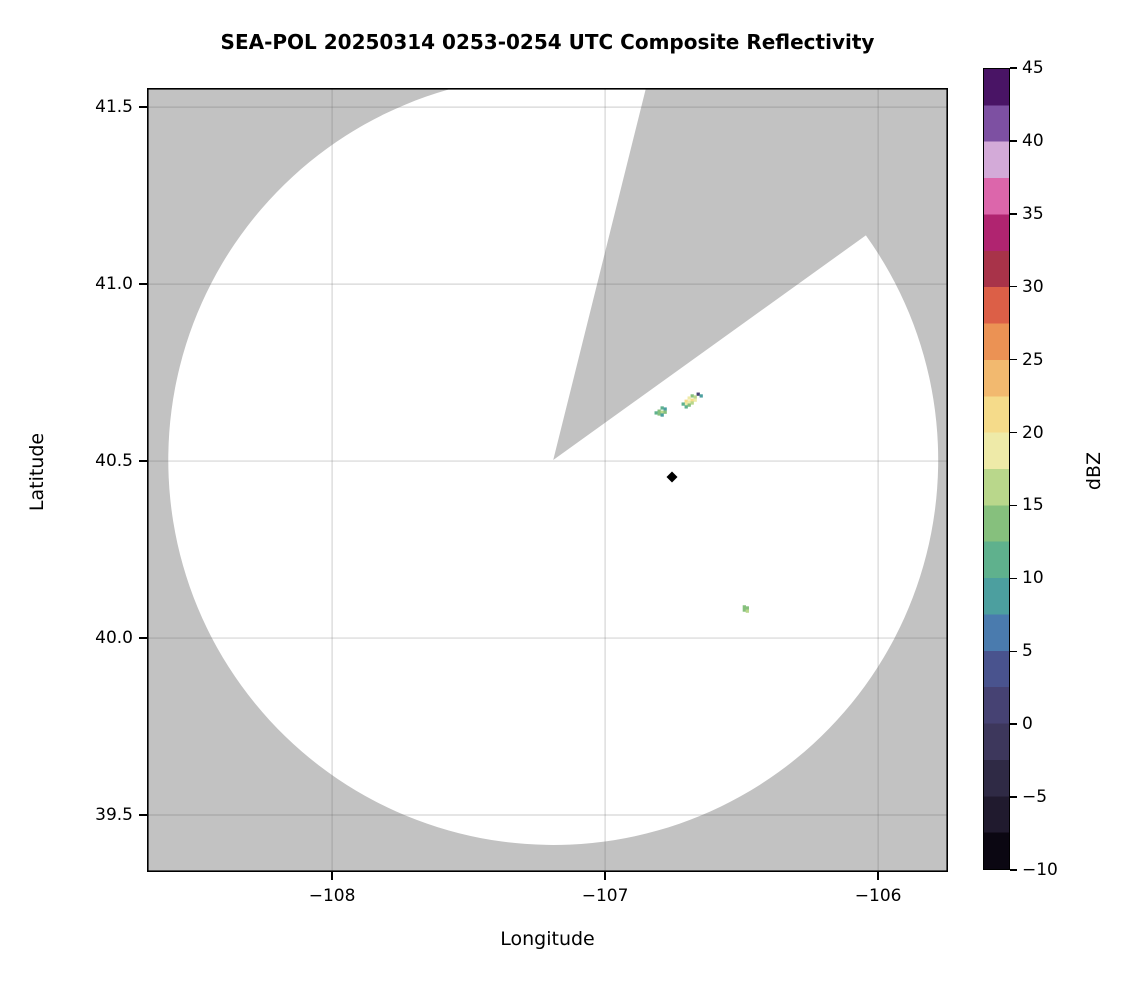 The height and width of the screenshot is (990, 1146). I want to click on colorbar-tick-label: 25, so click(1033, 359).